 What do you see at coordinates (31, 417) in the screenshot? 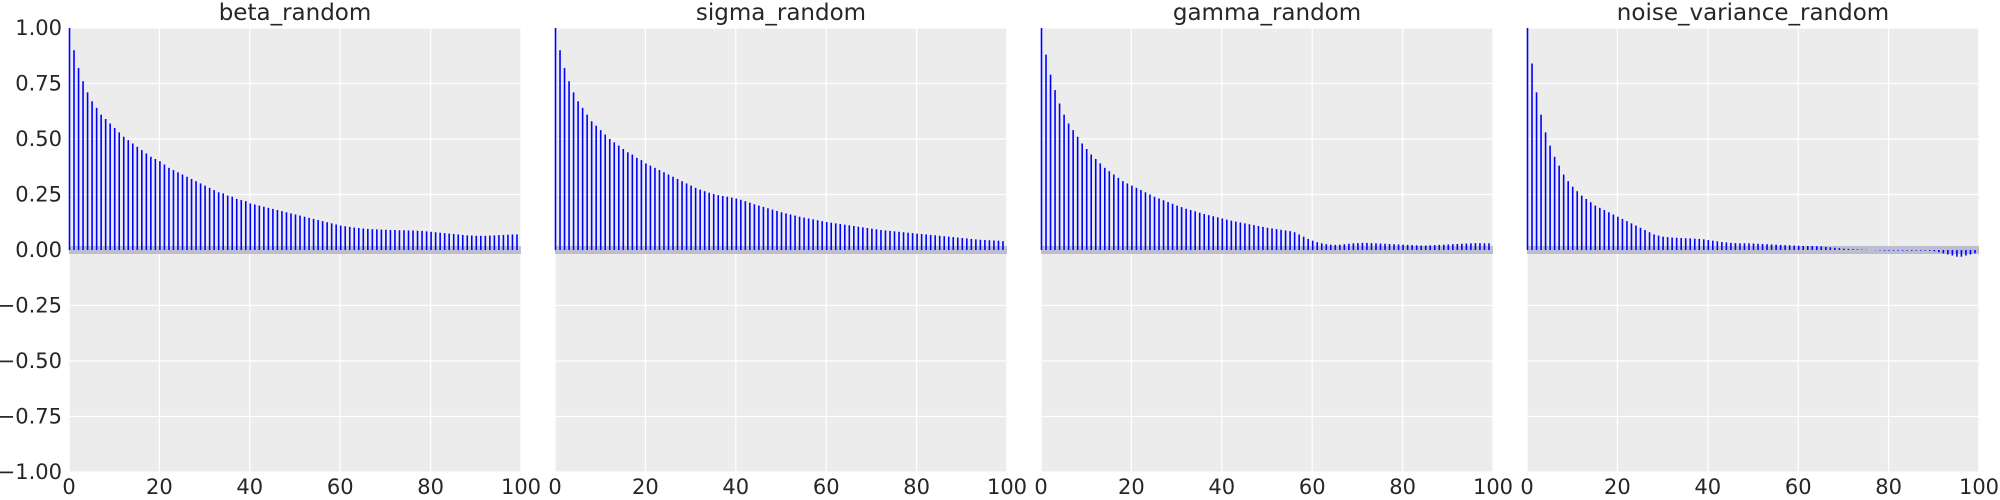
I see `y-tick-label: −0.75` at bounding box center [31, 417].